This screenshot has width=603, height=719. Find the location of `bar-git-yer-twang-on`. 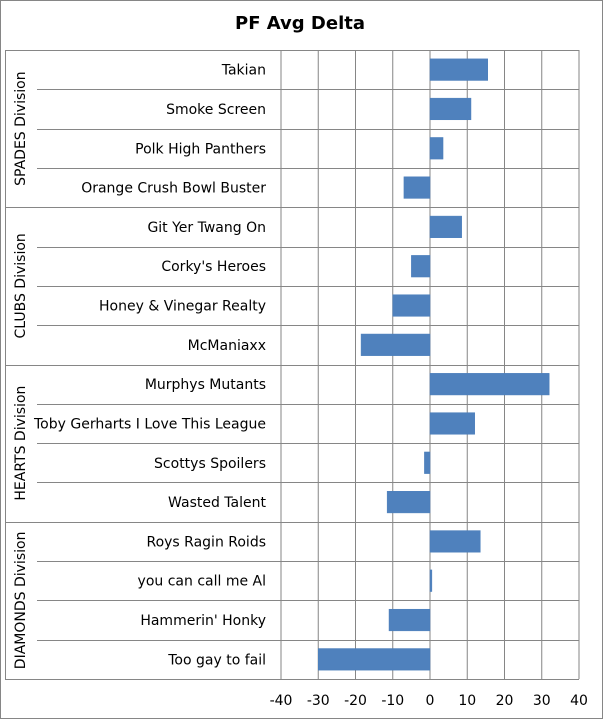

bar-git-yer-twang-on is located at coordinates (445, 226).